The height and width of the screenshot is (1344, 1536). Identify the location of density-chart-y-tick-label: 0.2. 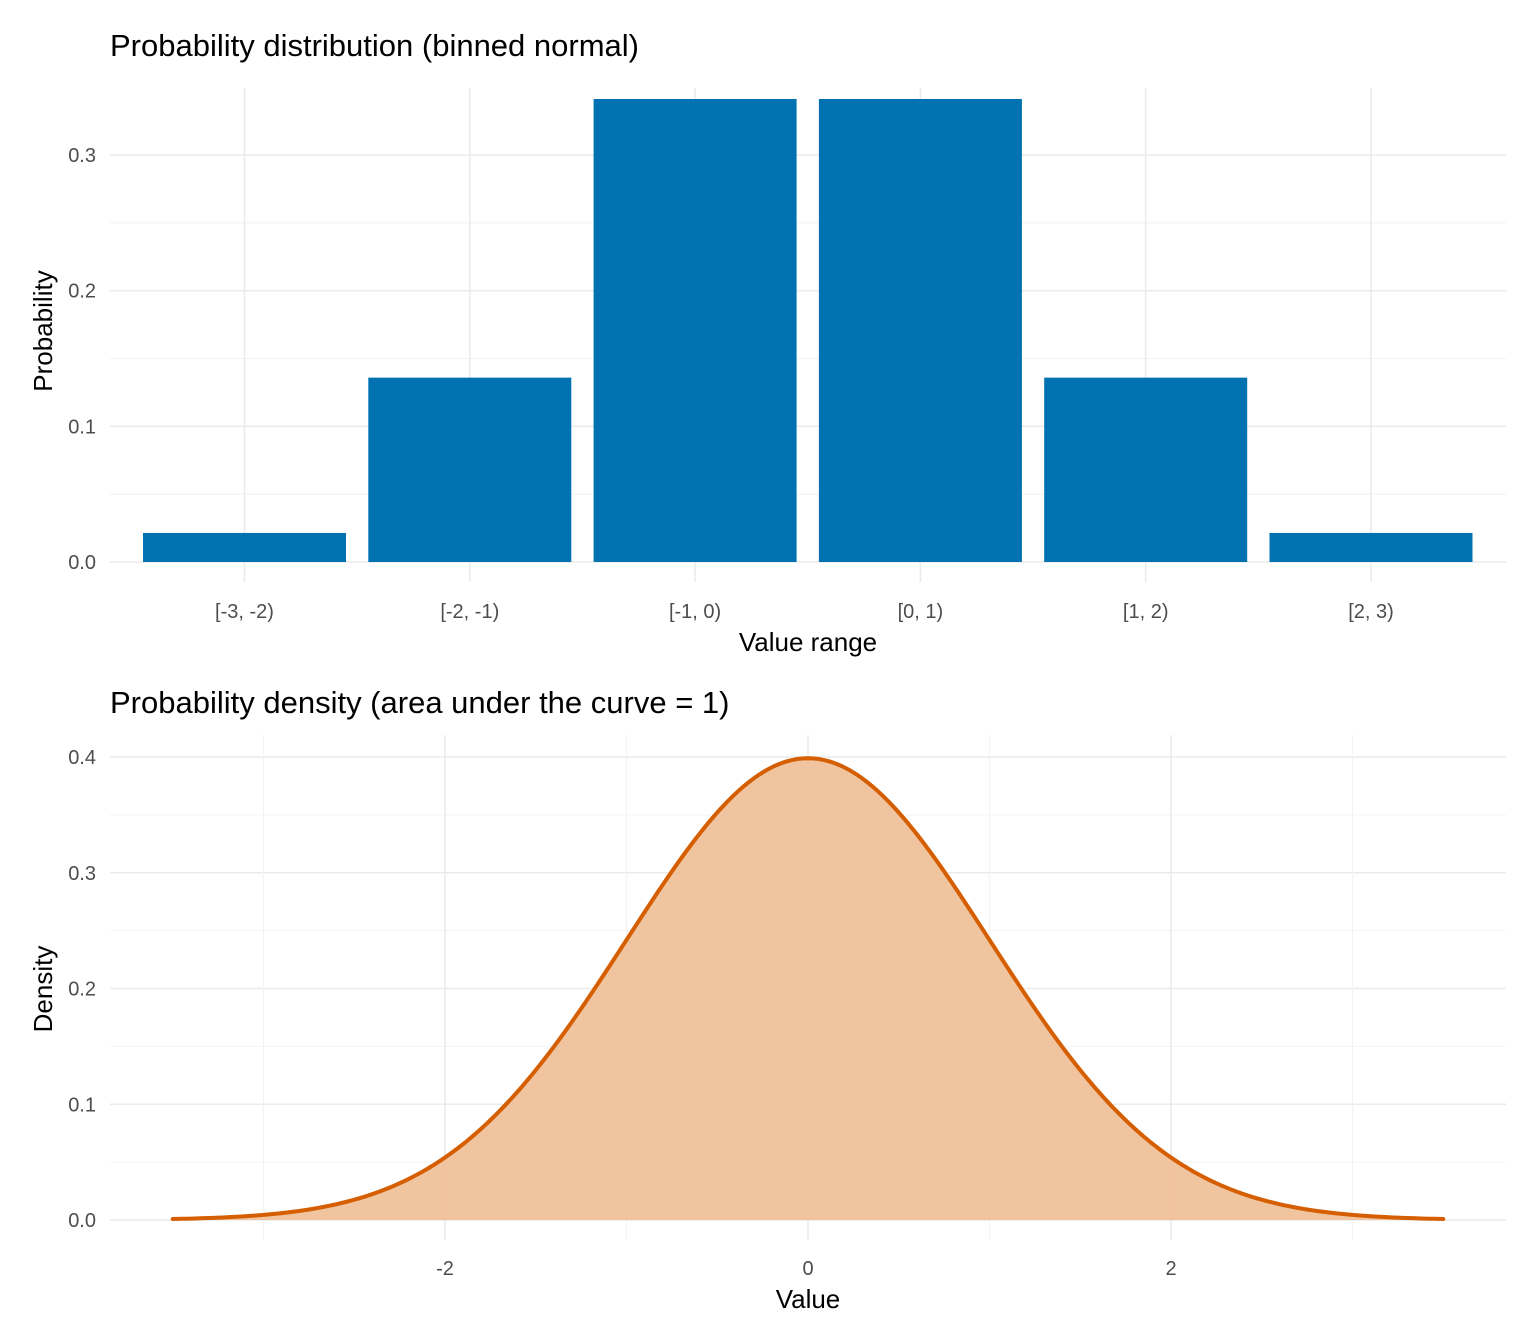
(82, 990).